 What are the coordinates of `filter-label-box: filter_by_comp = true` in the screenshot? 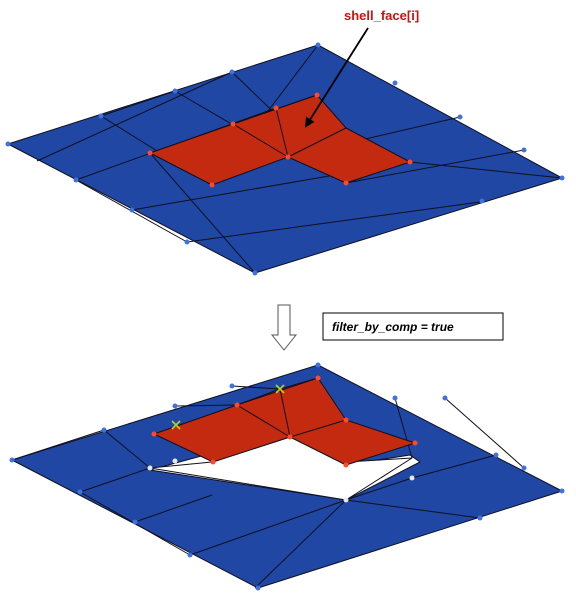 It's located at (413, 326).